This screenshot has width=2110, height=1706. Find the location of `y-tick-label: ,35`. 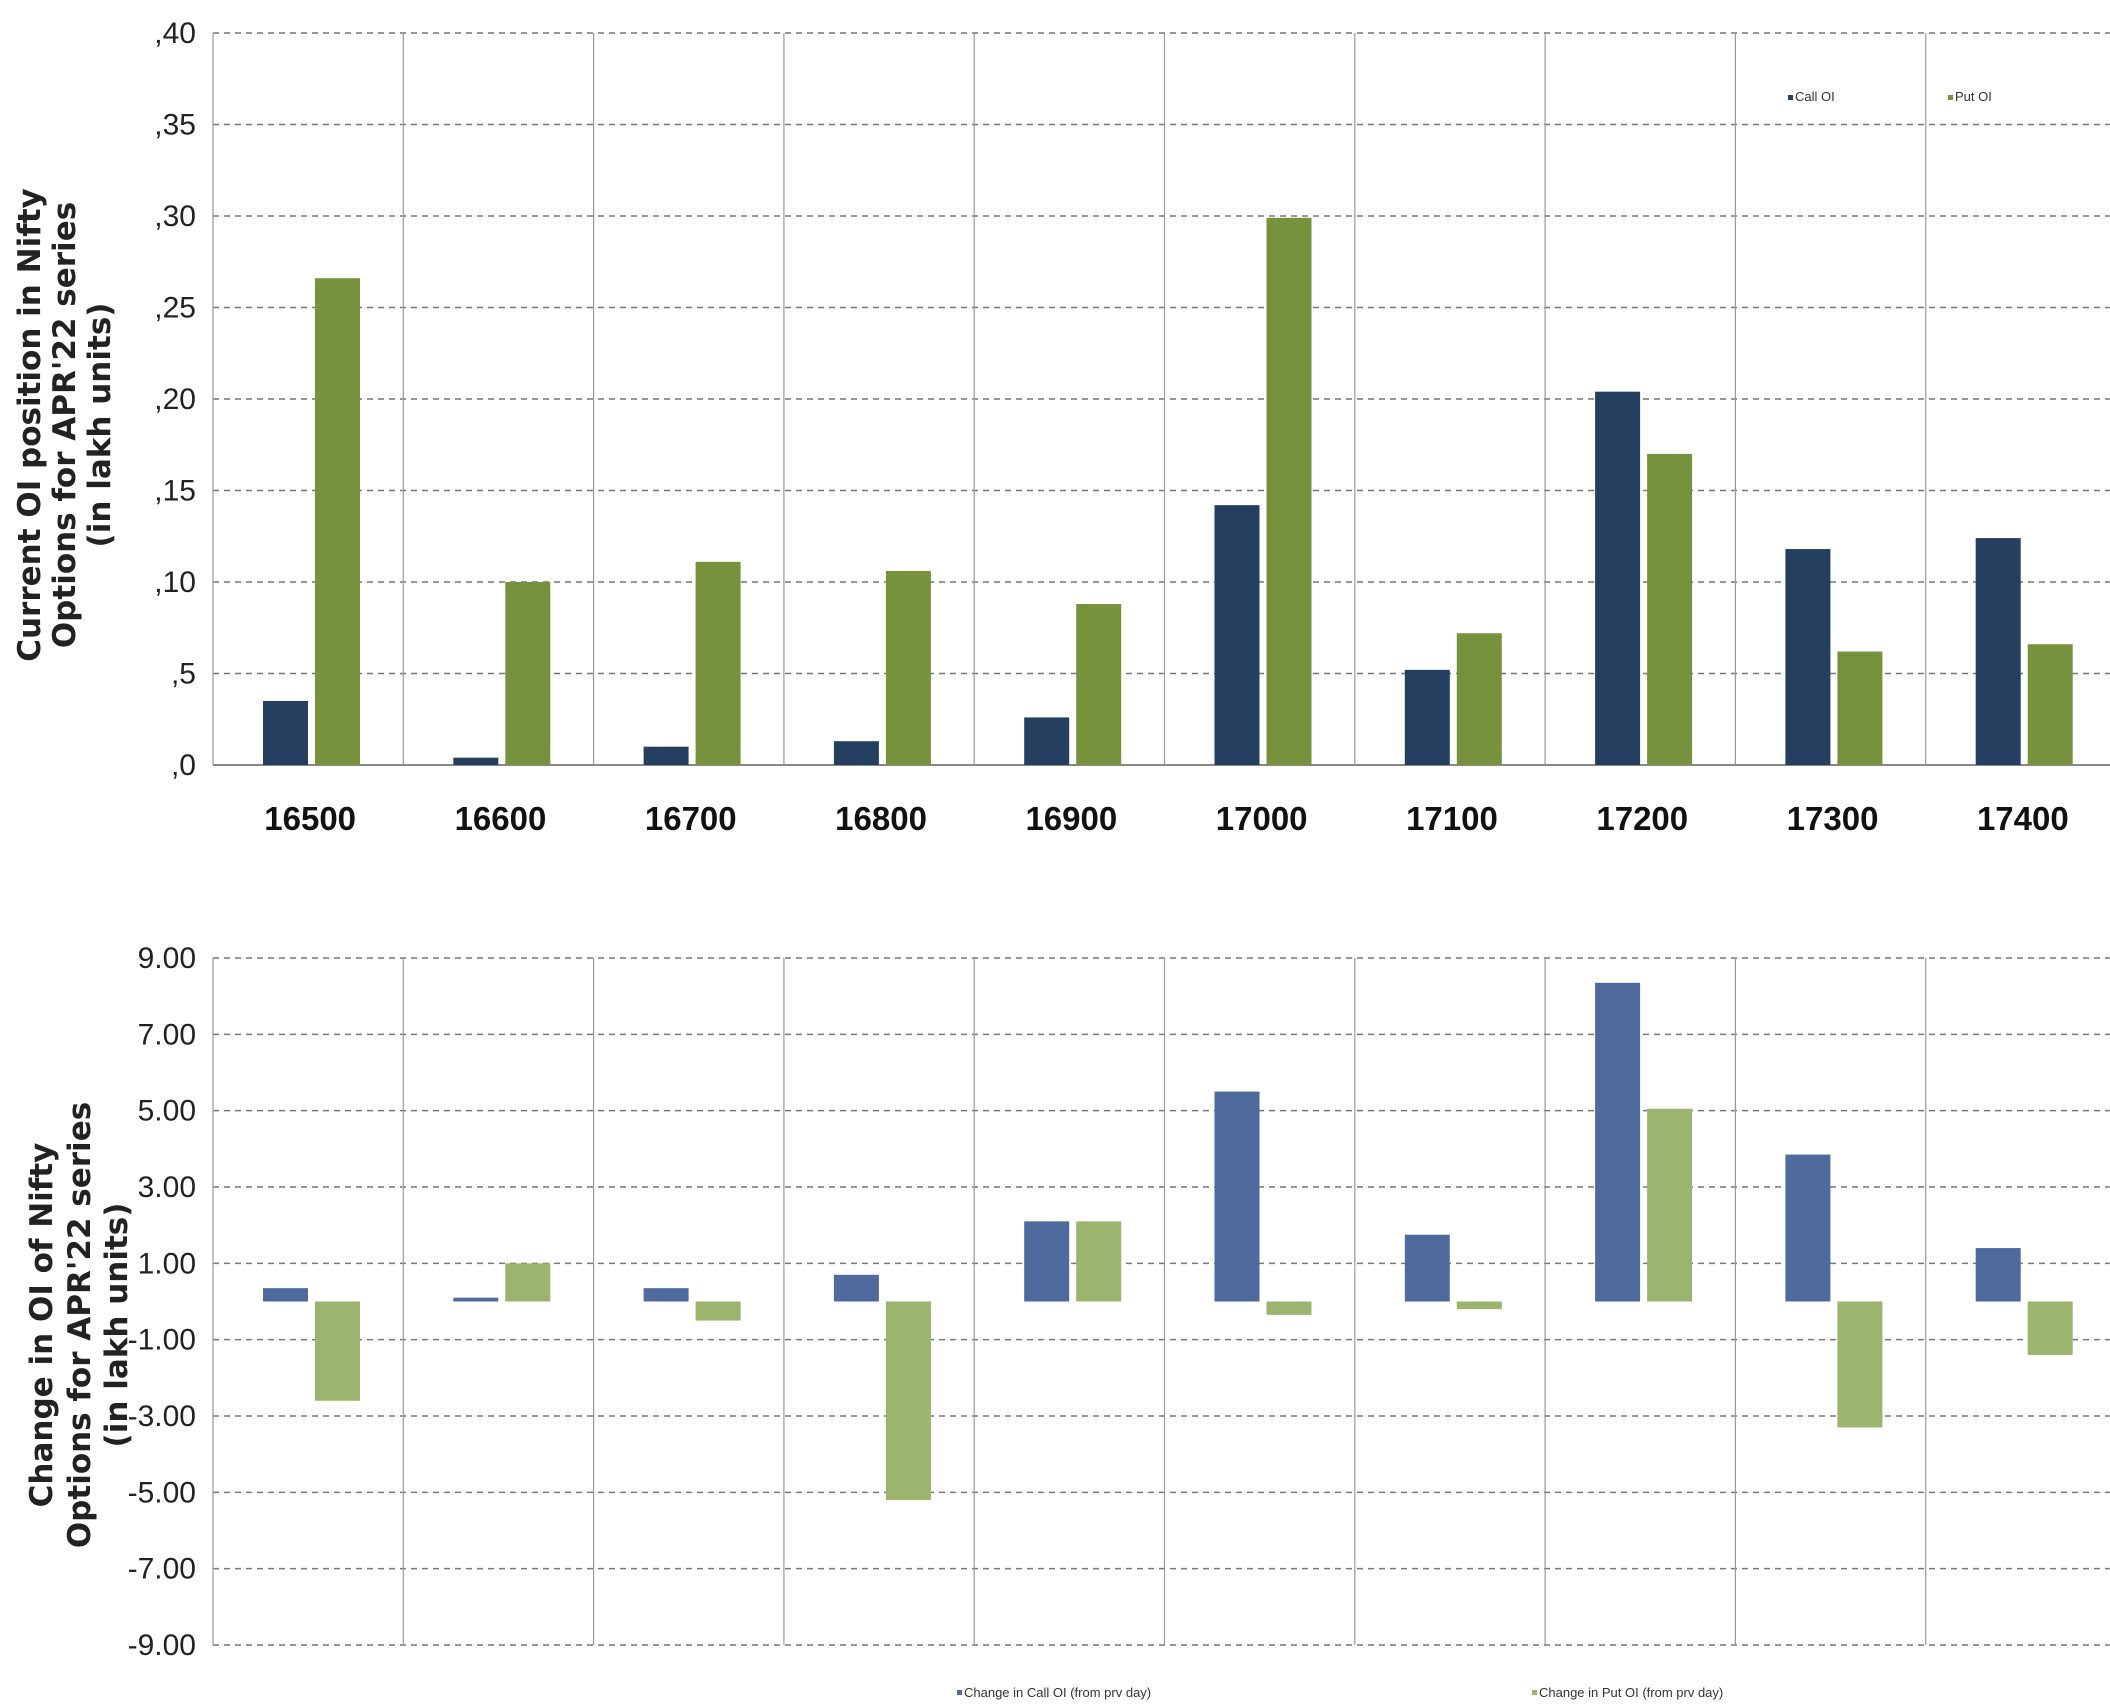

y-tick-label: ,35 is located at coordinates (175, 125).